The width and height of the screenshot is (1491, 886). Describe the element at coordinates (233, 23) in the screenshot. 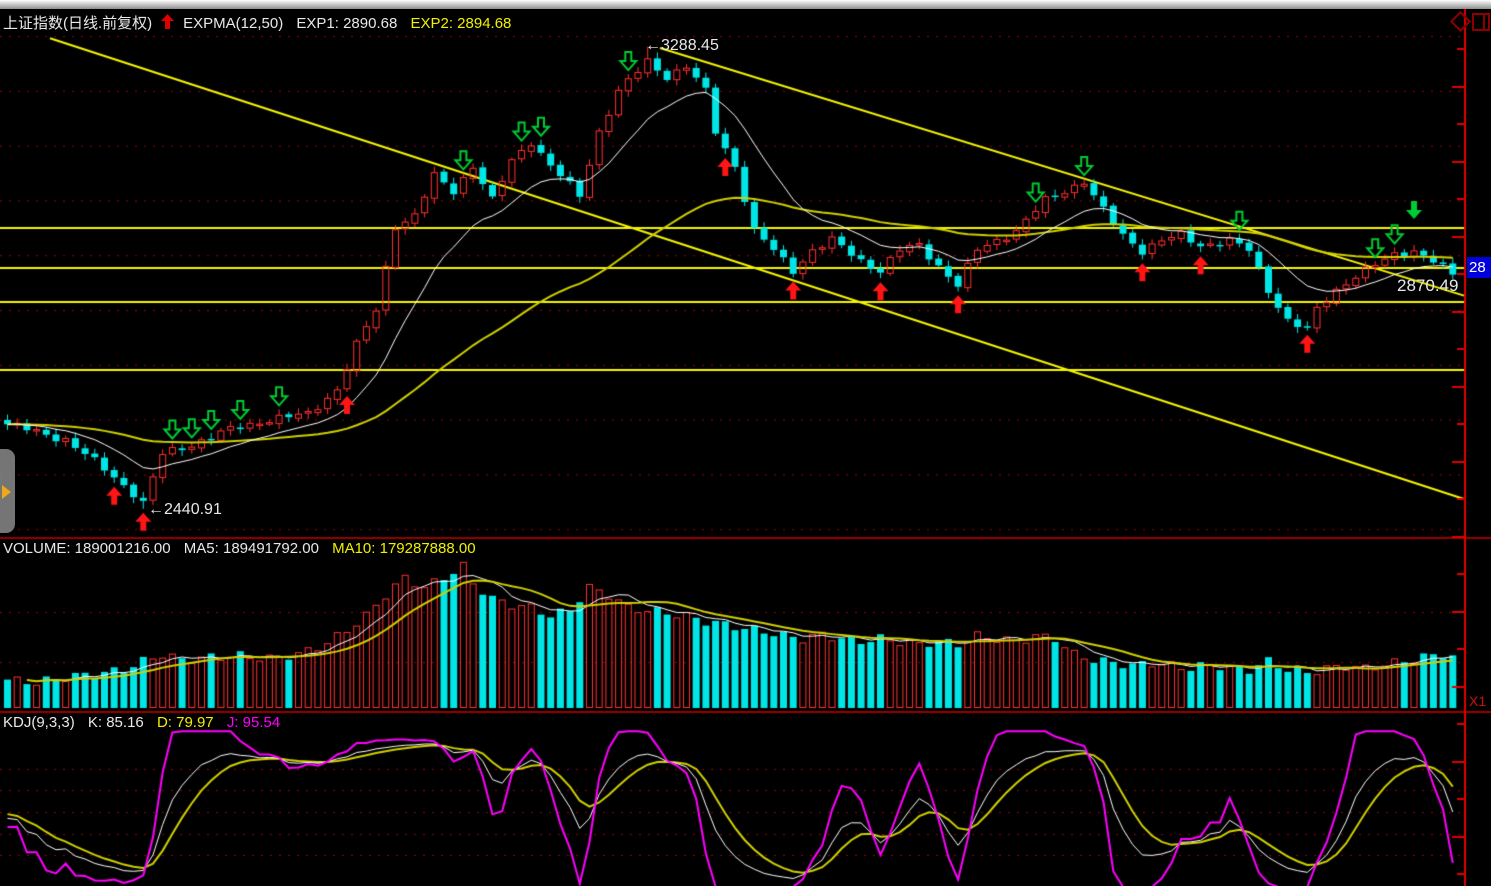

I see `indicator-name: EXPMA(12,50)` at that location.